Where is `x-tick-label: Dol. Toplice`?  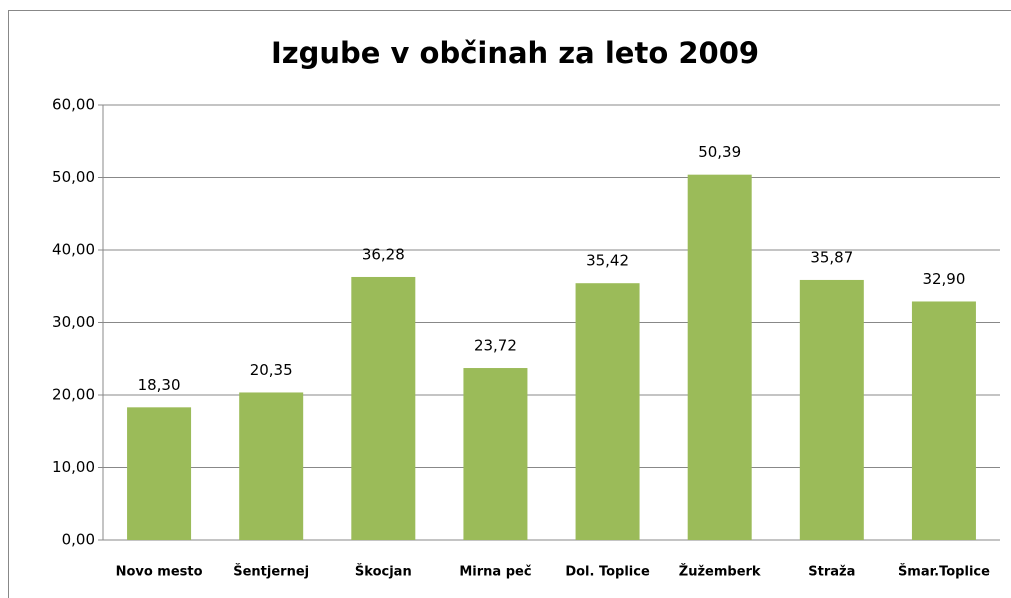
x-tick-label: Dol. Toplice is located at coordinates (607, 572).